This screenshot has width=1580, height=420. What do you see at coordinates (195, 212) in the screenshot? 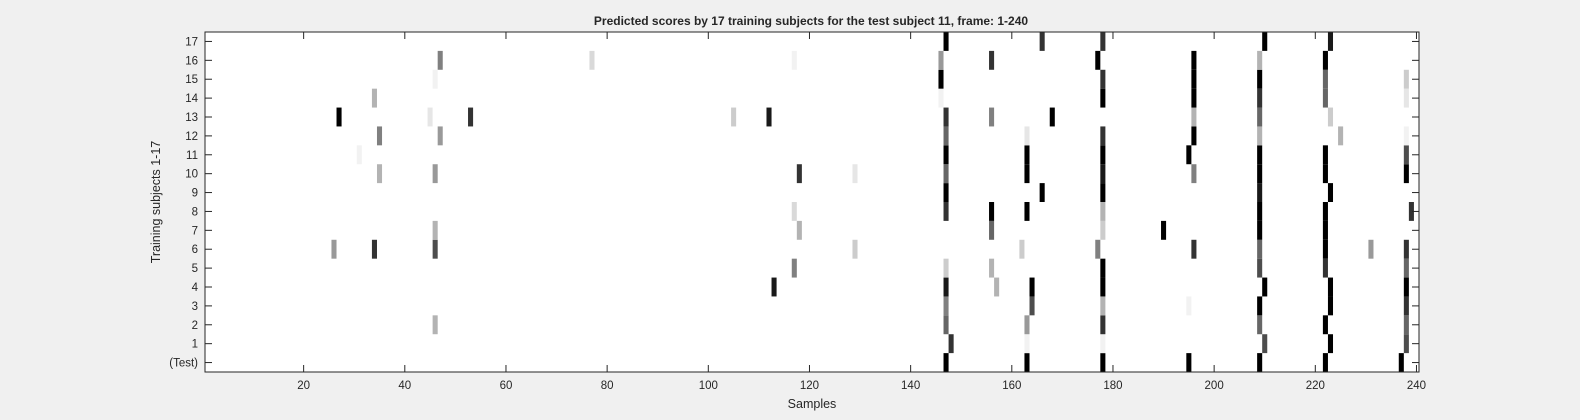
I see `y-tick-label: 8` at bounding box center [195, 212].